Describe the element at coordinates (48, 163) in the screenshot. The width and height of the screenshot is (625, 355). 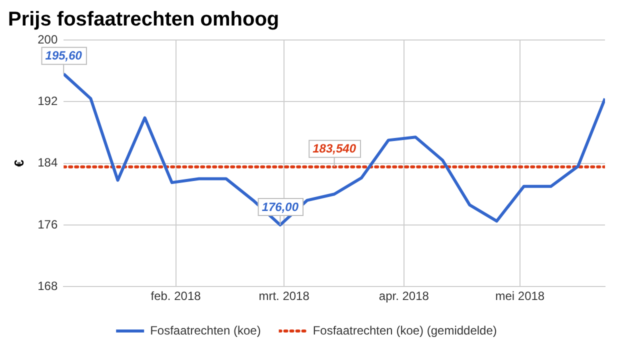
I see `y-tick-label: 184` at that location.